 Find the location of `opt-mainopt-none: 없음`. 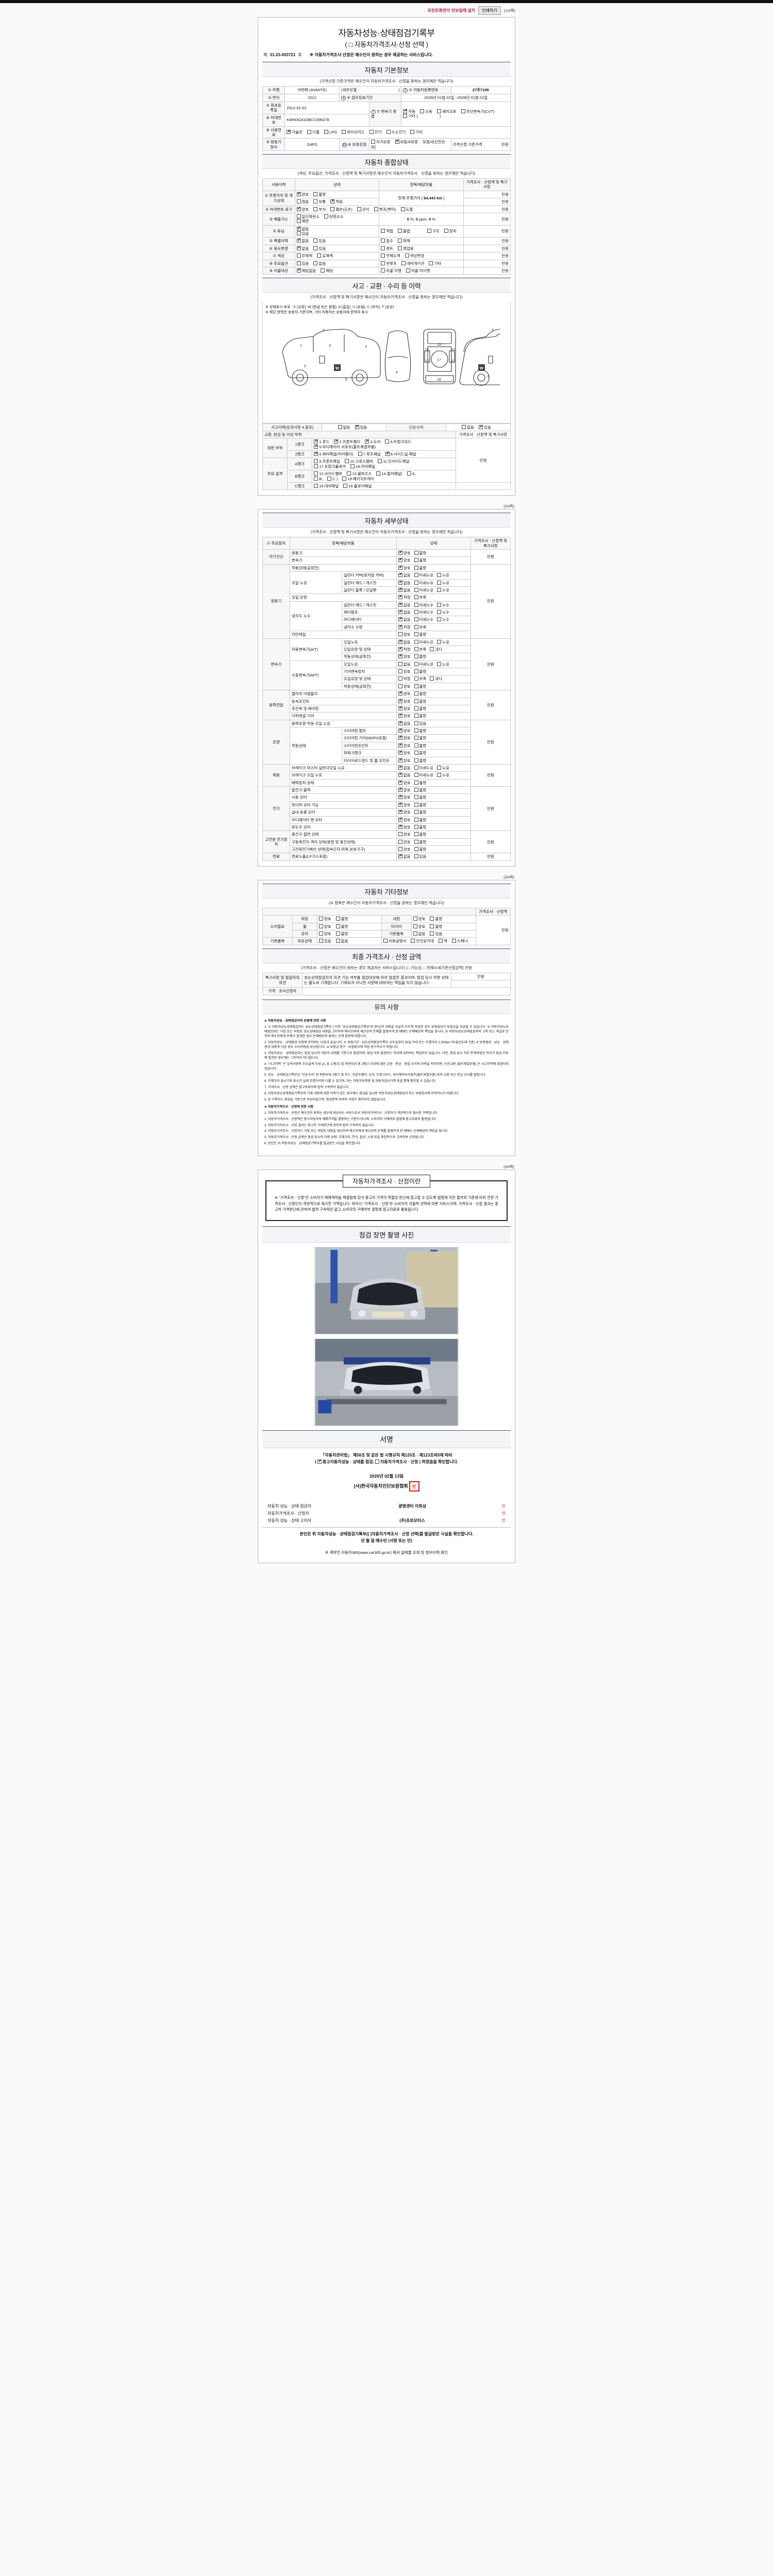

opt-mainopt-none: 없음 is located at coordinates (319, 263).